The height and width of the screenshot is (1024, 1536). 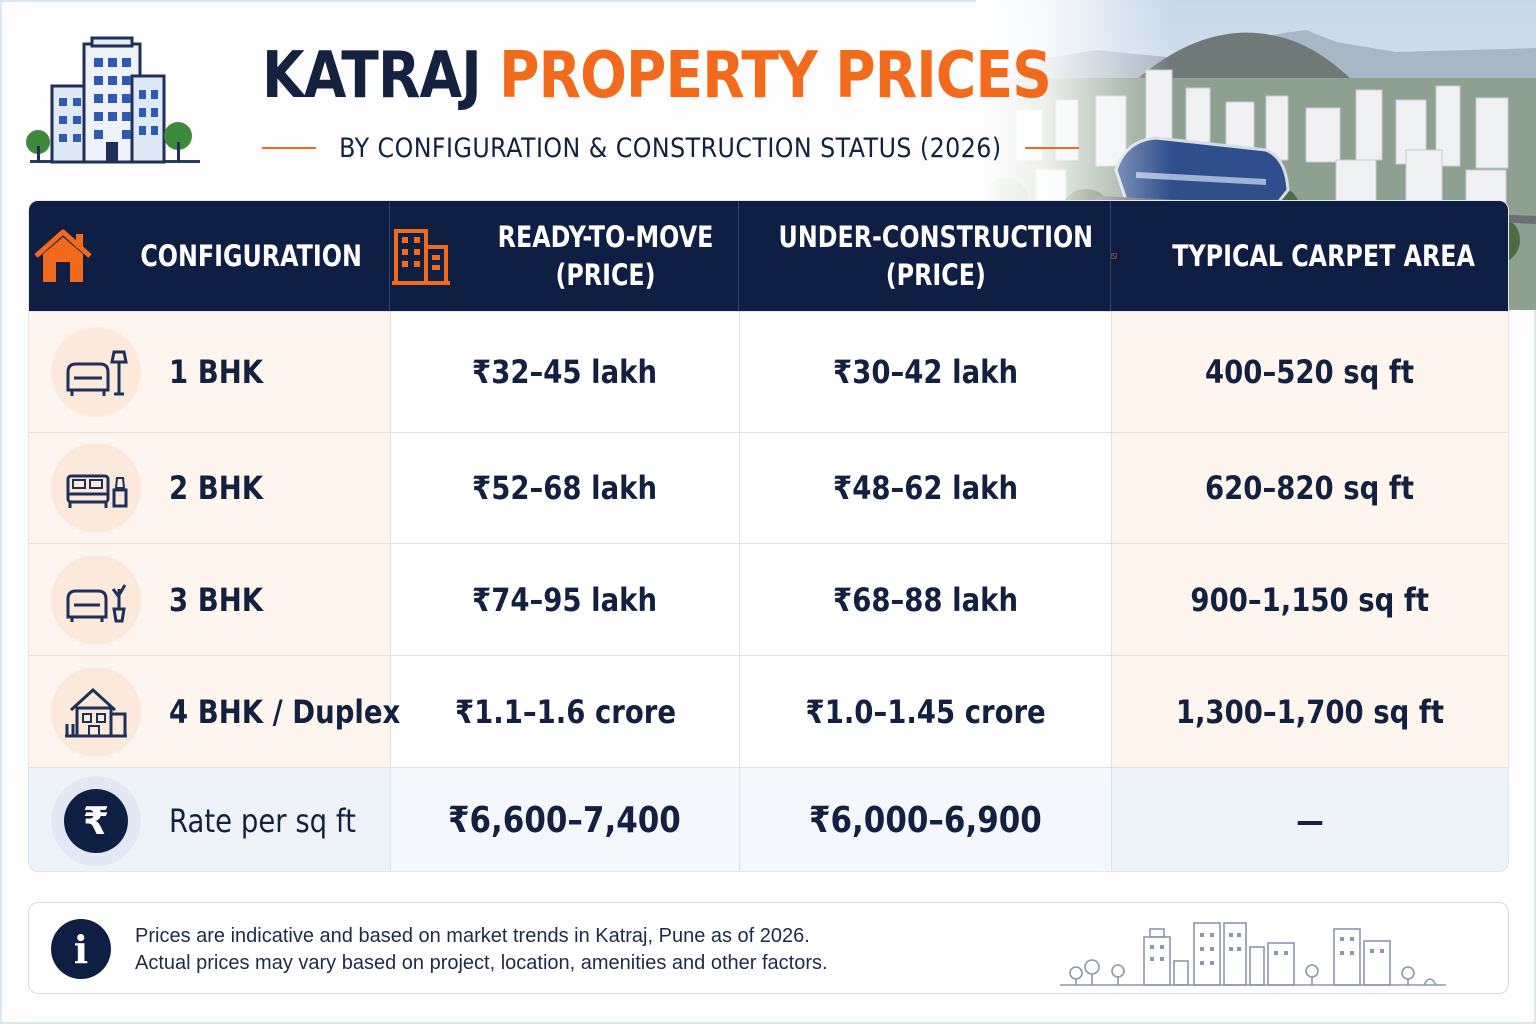 I want to click on carpet-area-value: 1,300–1,700 sq ft, so click(x=1309, y=711).